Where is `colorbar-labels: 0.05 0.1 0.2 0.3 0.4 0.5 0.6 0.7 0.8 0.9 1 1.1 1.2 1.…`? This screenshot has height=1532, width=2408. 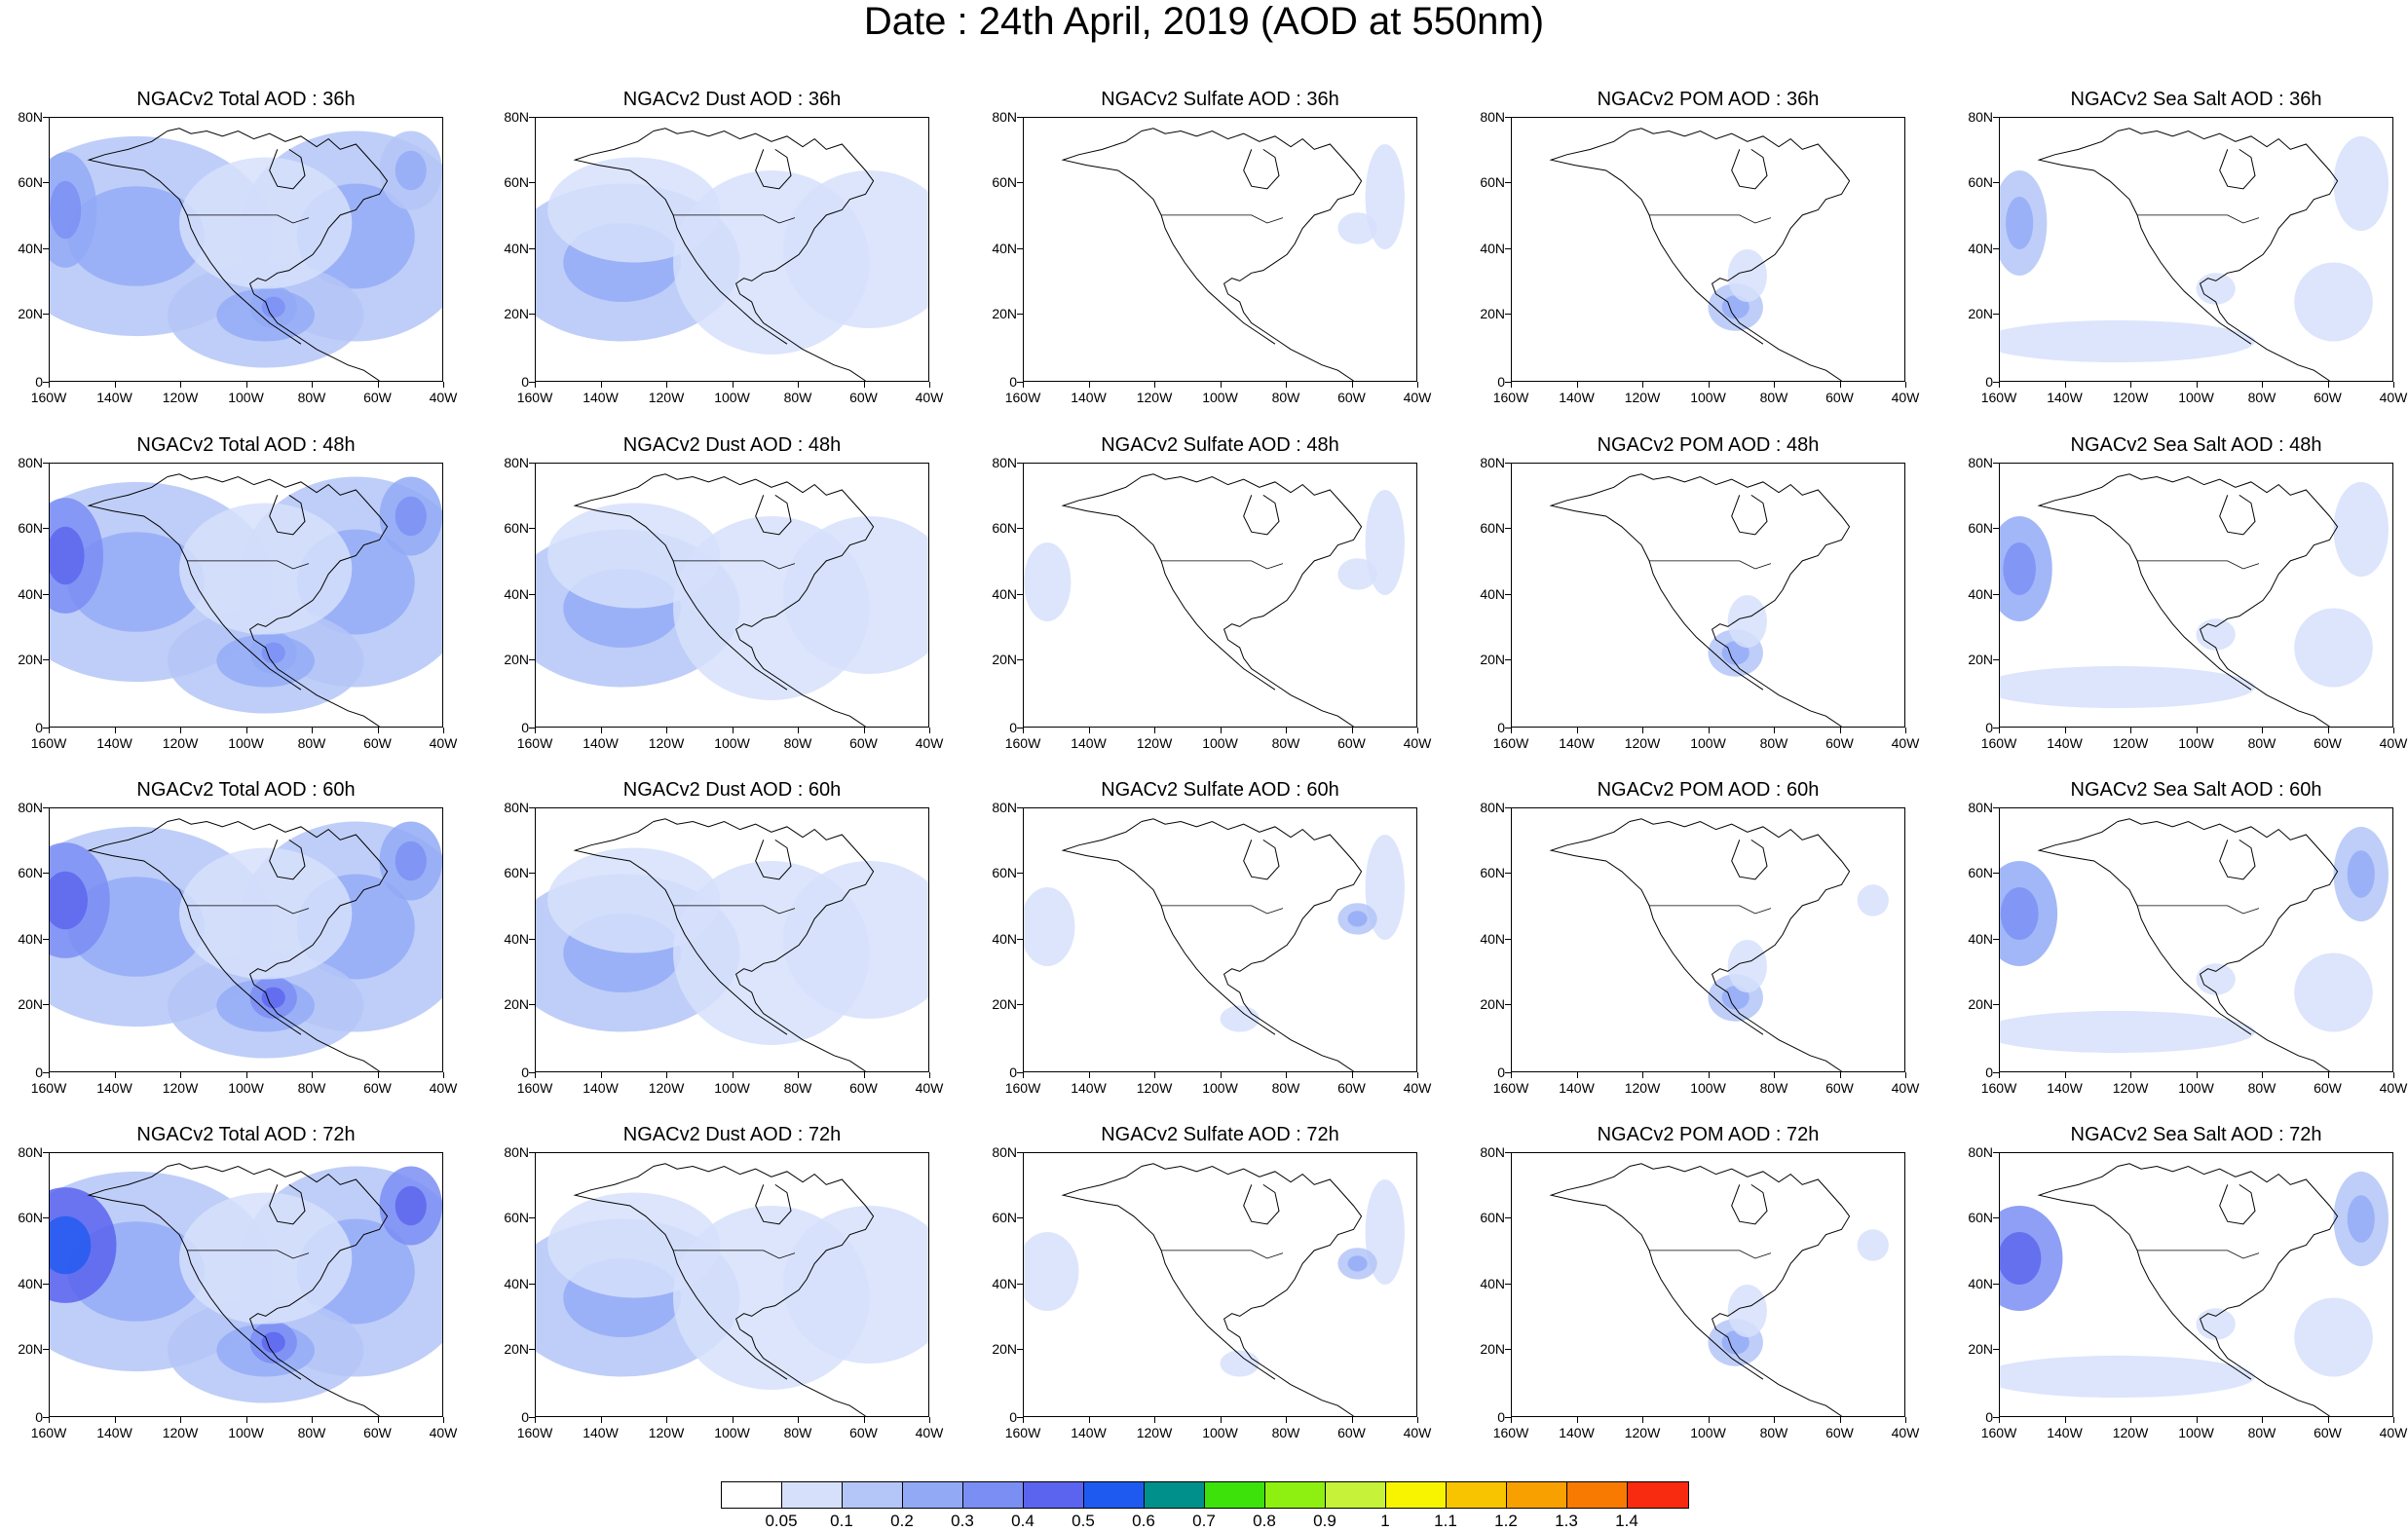 colorbar-labels: 0.05 0.1 0.2 0.3 0.4 0.5 0.6 0.7 0.8 0.9 1 1.1 1.2 1.… is located at coordinates (1204, 1522).